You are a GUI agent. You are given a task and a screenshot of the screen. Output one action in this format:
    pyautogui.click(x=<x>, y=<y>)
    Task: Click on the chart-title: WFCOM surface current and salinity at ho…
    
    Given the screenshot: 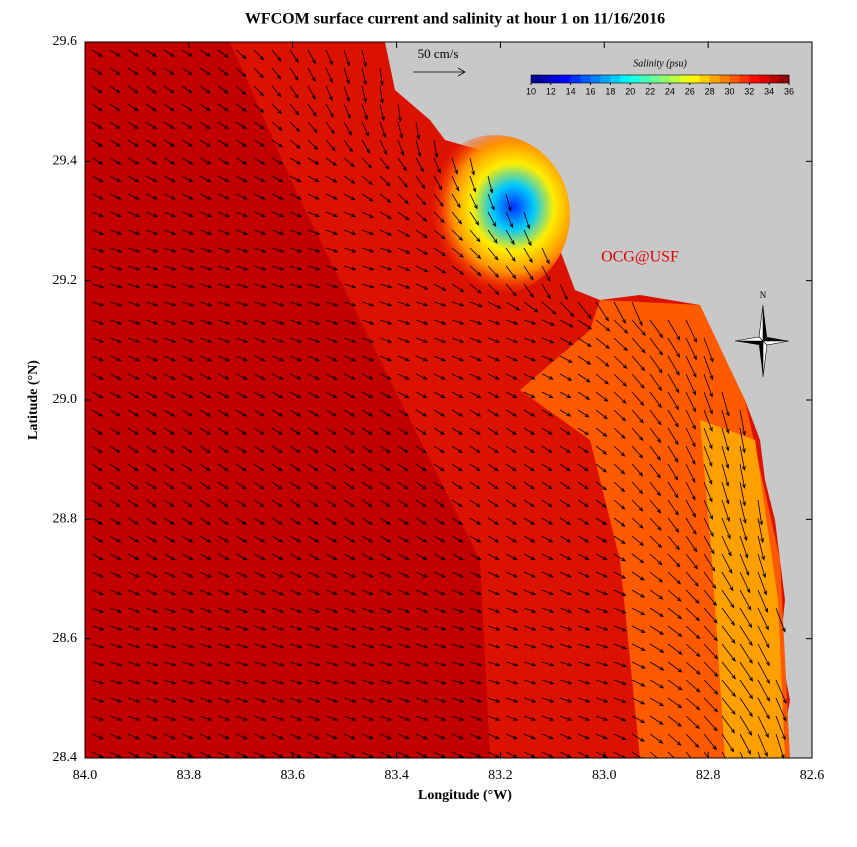 What is the action you would take?
    pyautogui.click(x=455, y=19)
    